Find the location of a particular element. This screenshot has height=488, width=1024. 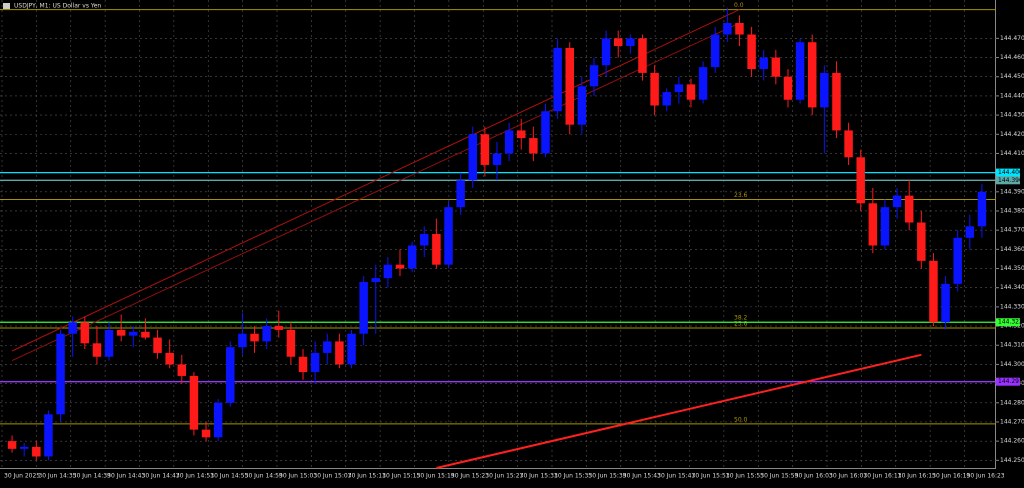

y-tick-label: 144.260 is located at coordinates (1012, 441).